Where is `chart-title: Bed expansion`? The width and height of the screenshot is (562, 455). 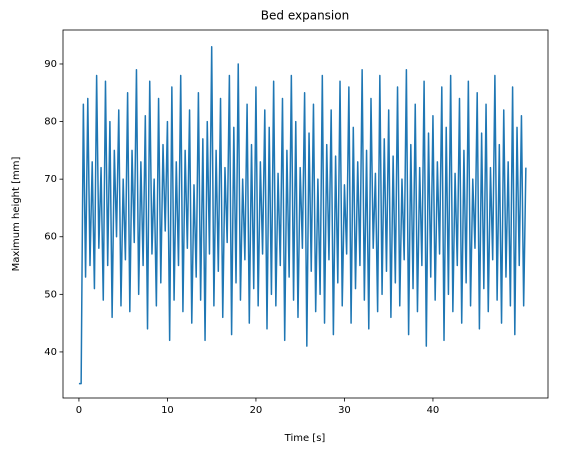 chart-title: Bed expansion is located at coordinates (305, 16).